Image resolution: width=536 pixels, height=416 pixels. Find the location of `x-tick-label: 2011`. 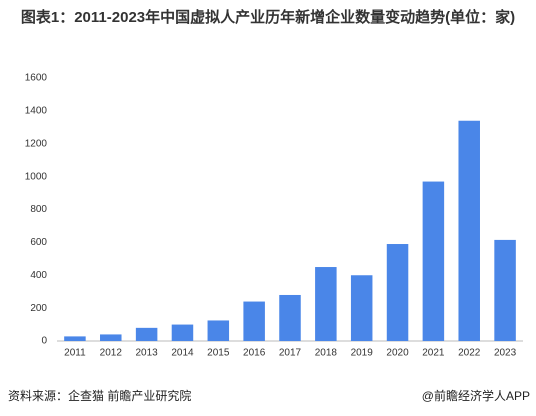

x-tick-label: 2011 is located at coordinates (75, 353).